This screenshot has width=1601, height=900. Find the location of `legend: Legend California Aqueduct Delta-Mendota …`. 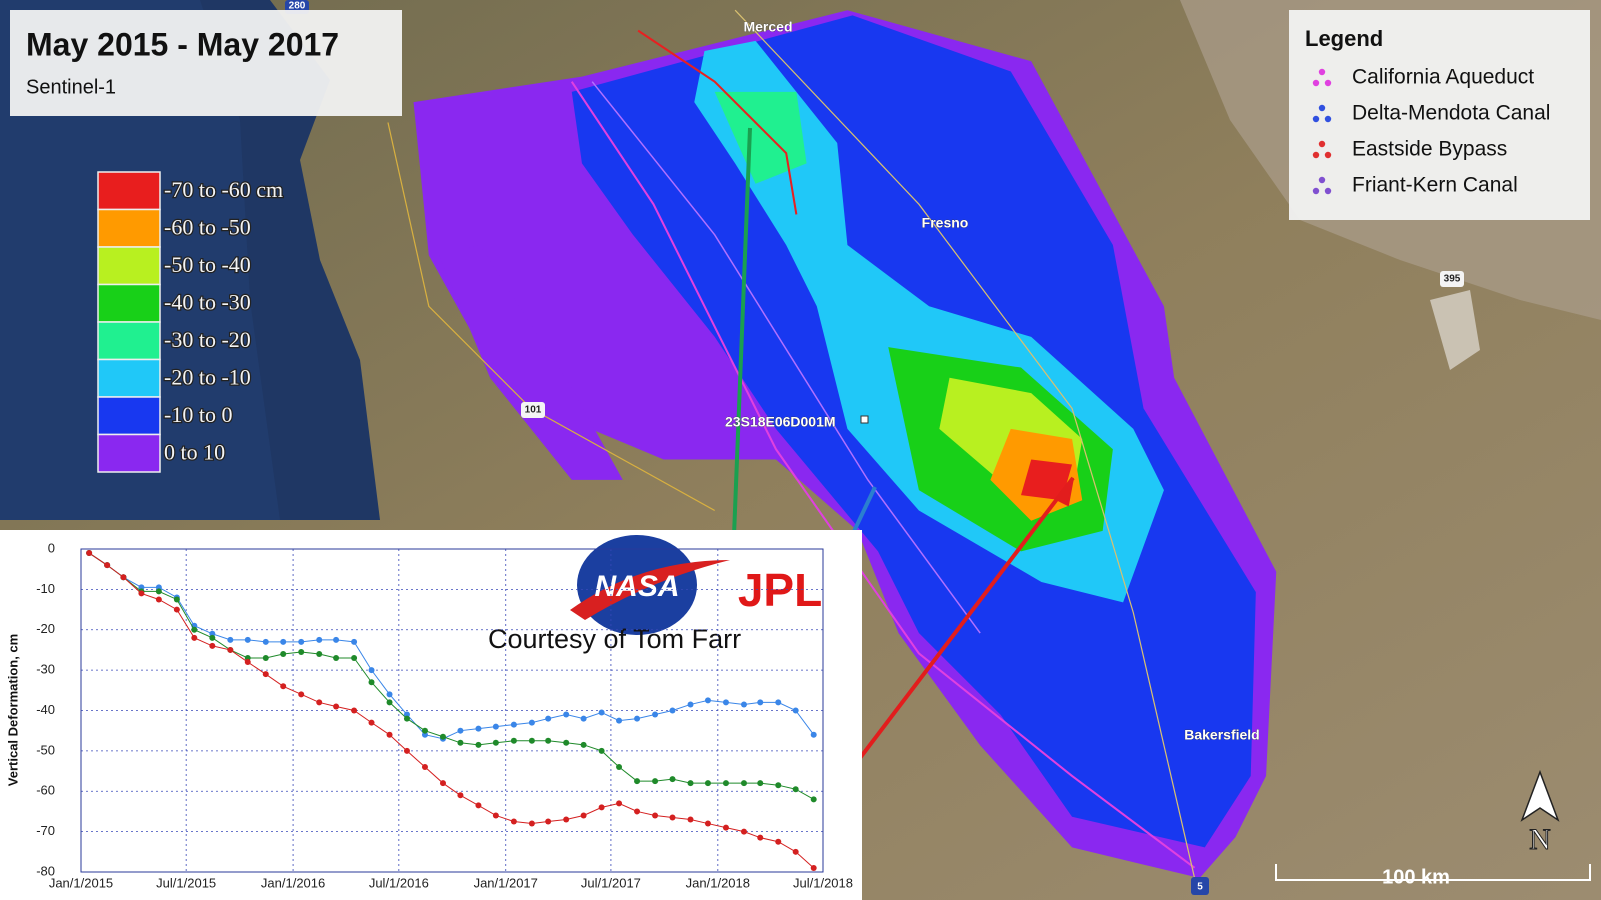

legend: Legend California Aqueduct Delta-Mendota … is located at coordinates (1439, 115).